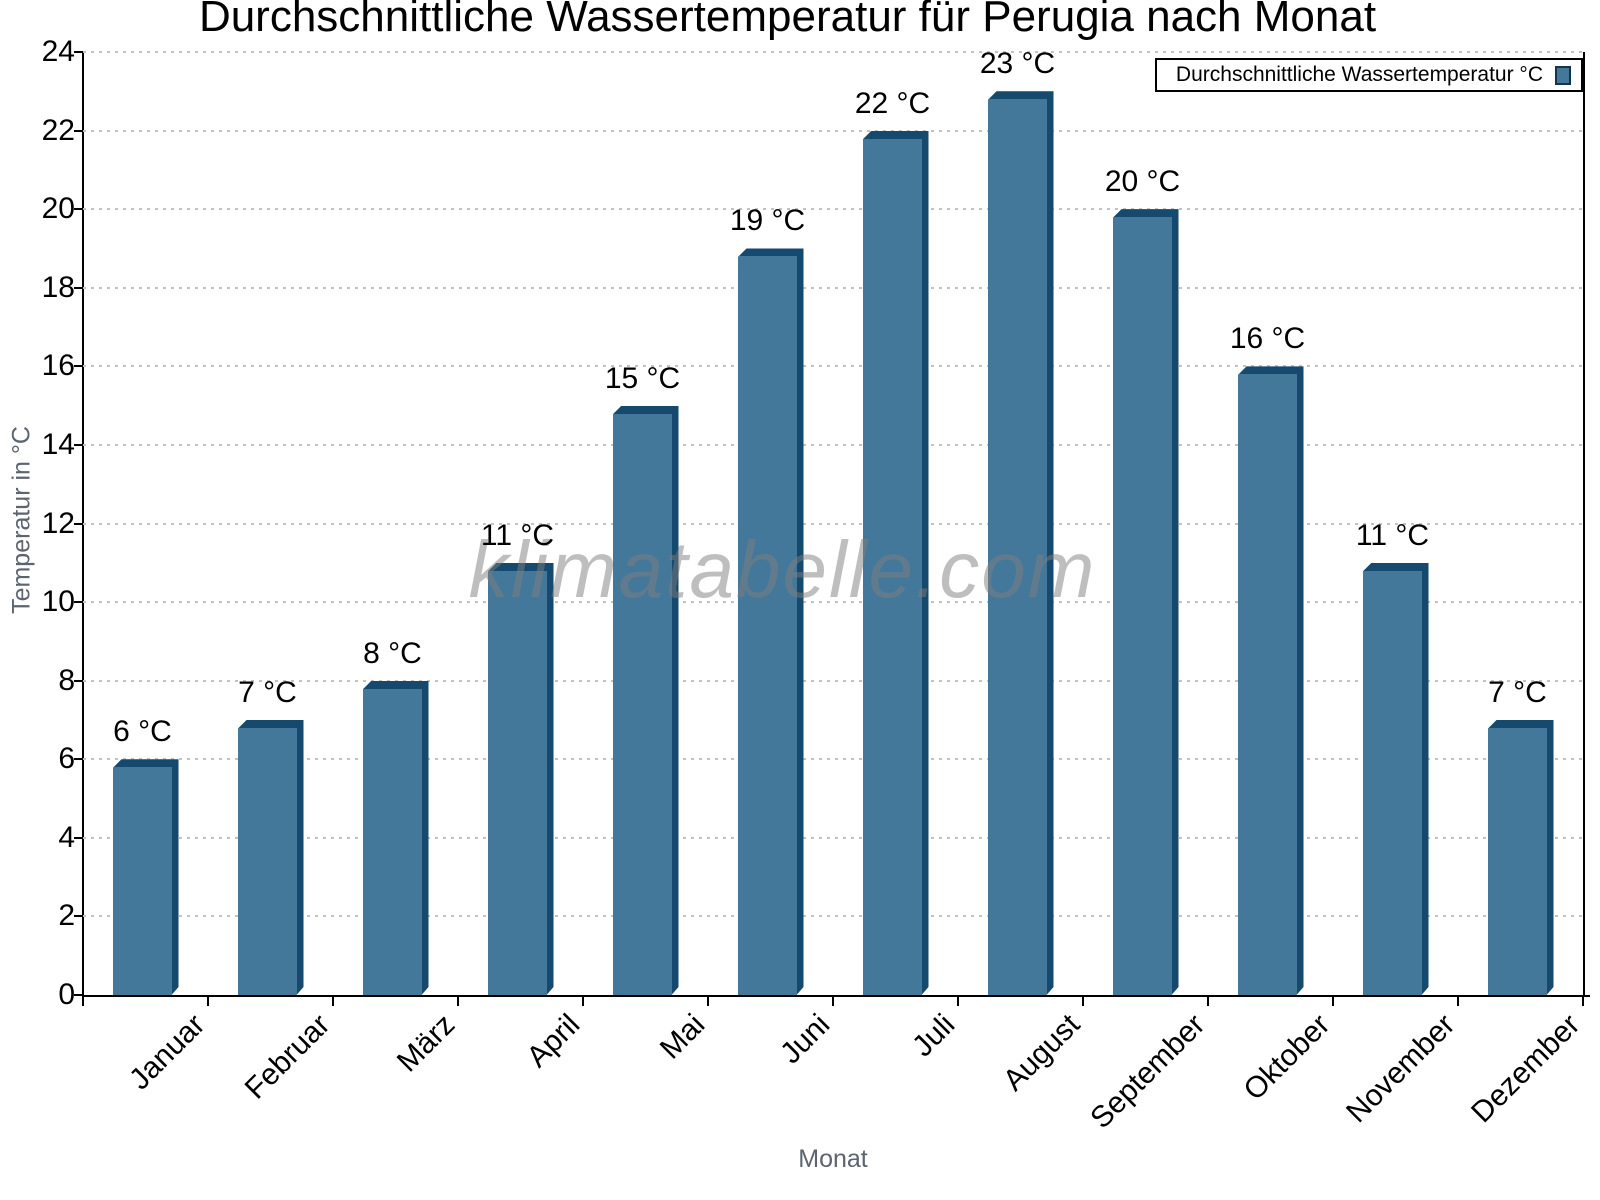 This screenshot has width=1600, height=1200. I want to click on legend-swatch-icon, so click(1563, 75).